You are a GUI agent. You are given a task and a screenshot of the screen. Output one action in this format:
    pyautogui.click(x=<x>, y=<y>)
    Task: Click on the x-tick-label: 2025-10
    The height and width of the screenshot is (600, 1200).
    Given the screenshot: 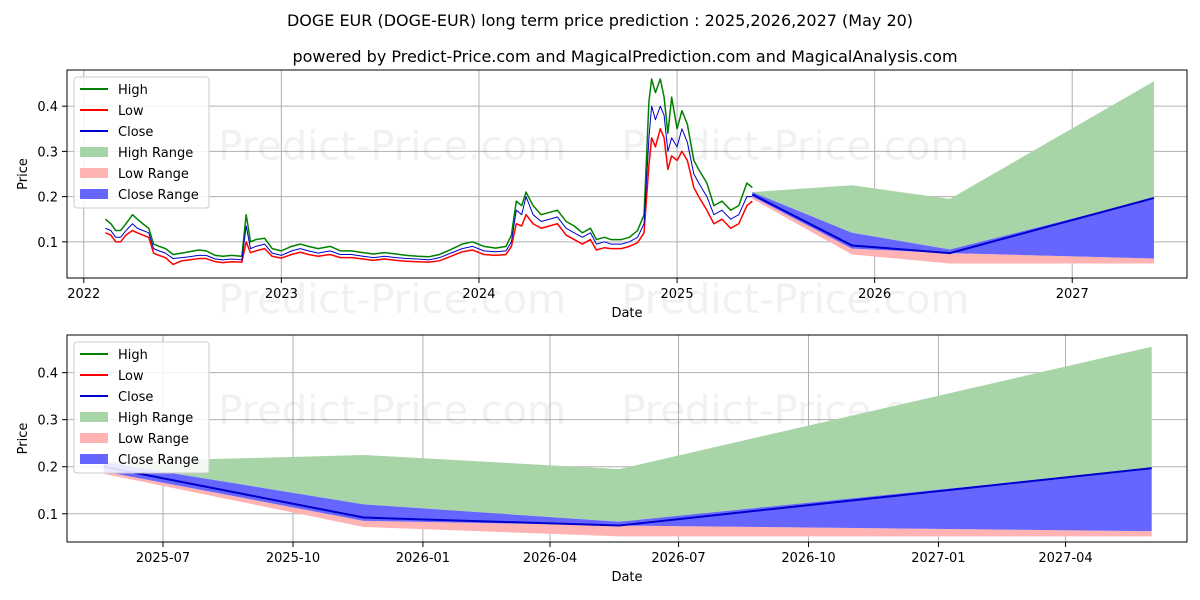 What is the action you would take?
    pyautogui.click(x=293, y=558)
    